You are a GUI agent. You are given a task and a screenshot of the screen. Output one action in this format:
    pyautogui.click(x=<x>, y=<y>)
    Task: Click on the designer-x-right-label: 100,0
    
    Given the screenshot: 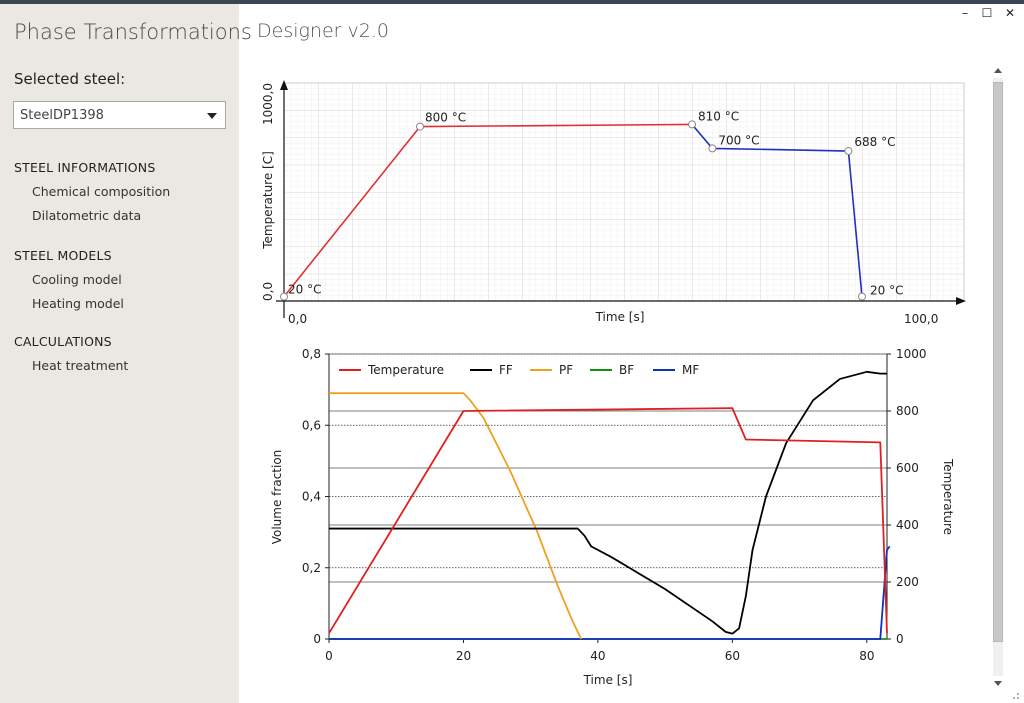 What is the action you would take?
    pyautogui.click(x=921, y=319)
    